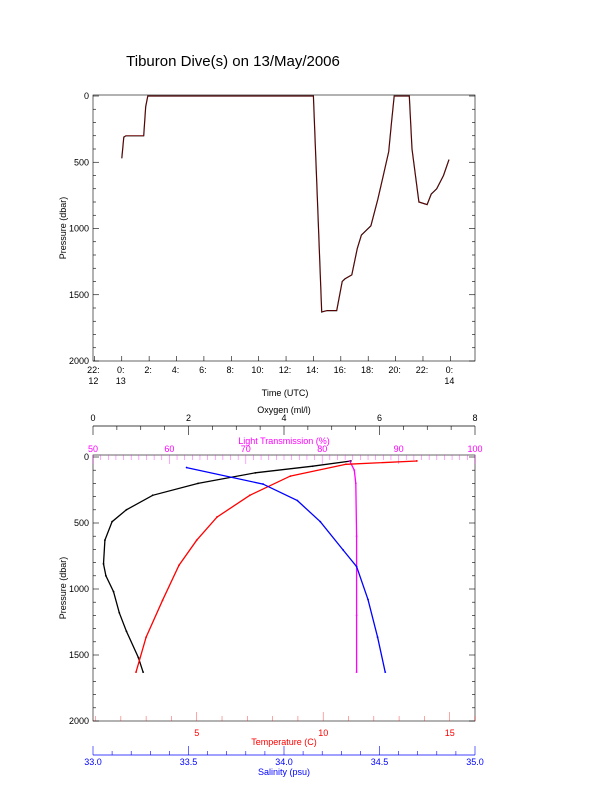 This screenshot has width=612, height=785. What do you see at coordinates (81, 523) in the screenshot?
I see `bottom-y-tick-label: 500` at bounding box center [81, 523].